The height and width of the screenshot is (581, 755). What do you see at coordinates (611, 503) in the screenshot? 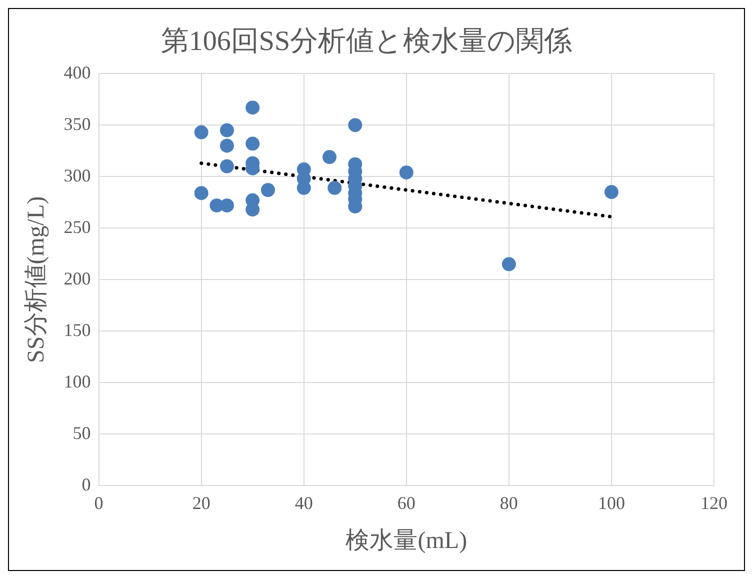
I see `x-tick-label: 100` at bounding box center [611, 503].